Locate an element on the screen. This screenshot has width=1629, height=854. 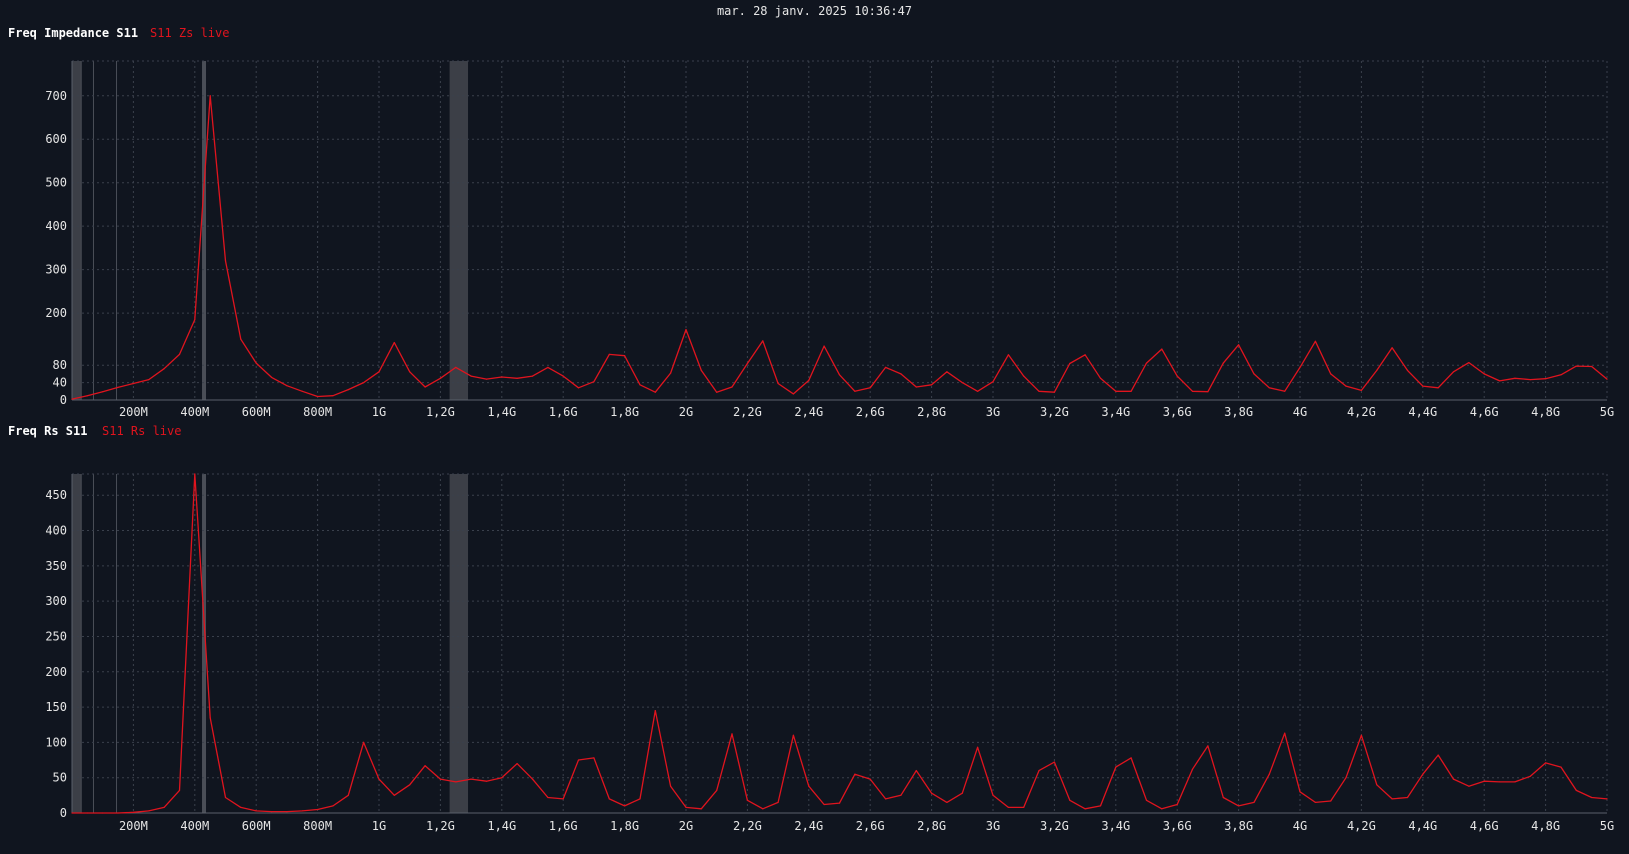
chart-1-y-tick-label: 600 is located at coordinates (56, 139).